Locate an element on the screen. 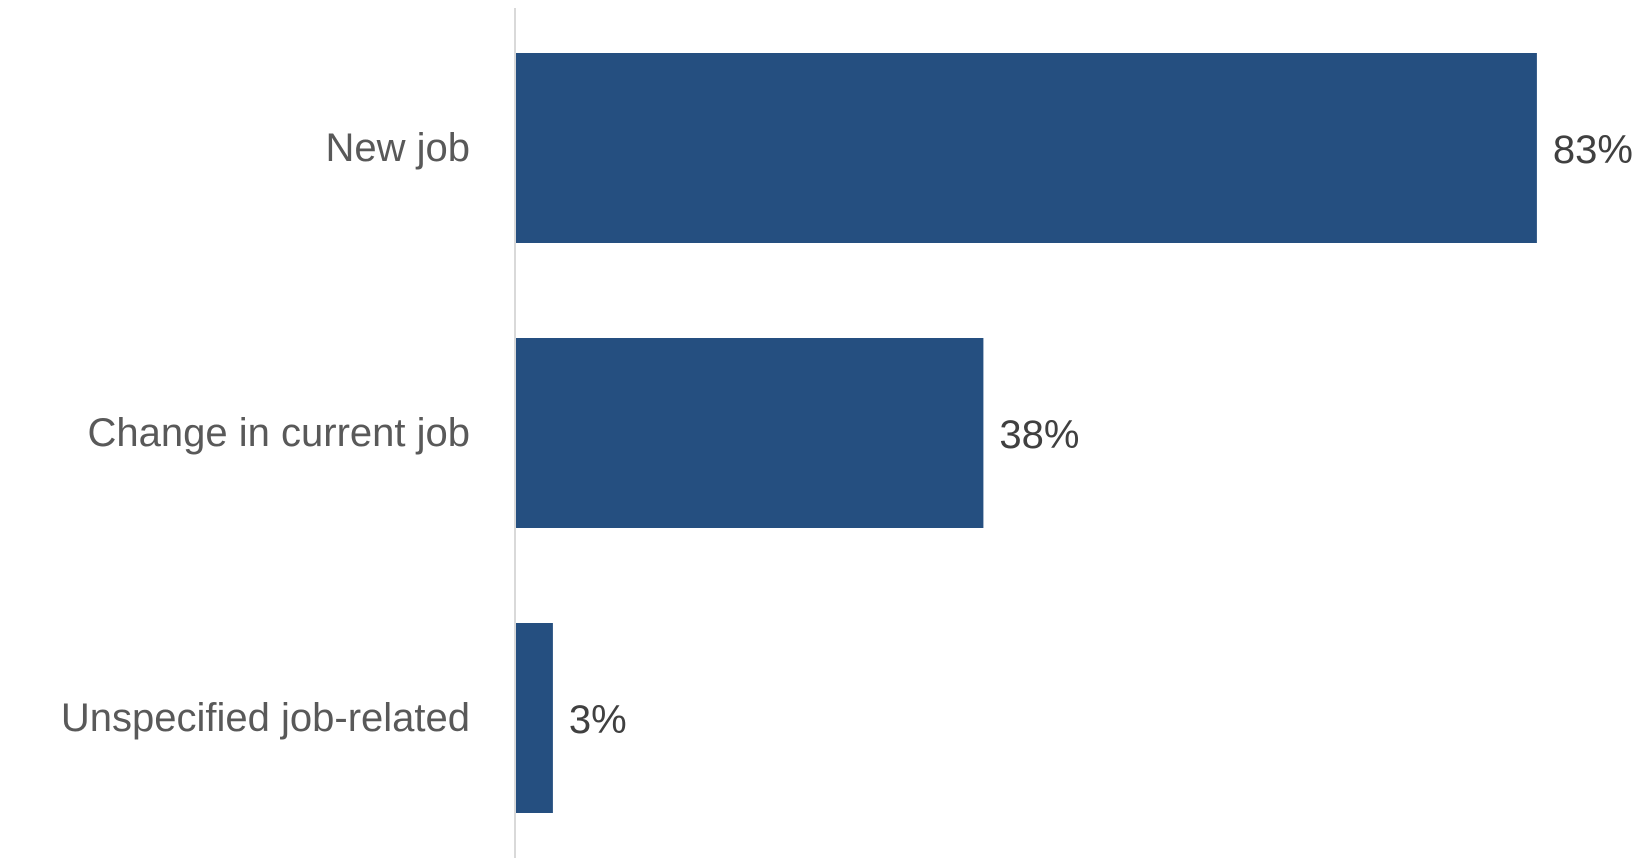 The width and height of the screenshot is (1651, 858). category-label-new-job: New job is located at coordinates (397, 148).